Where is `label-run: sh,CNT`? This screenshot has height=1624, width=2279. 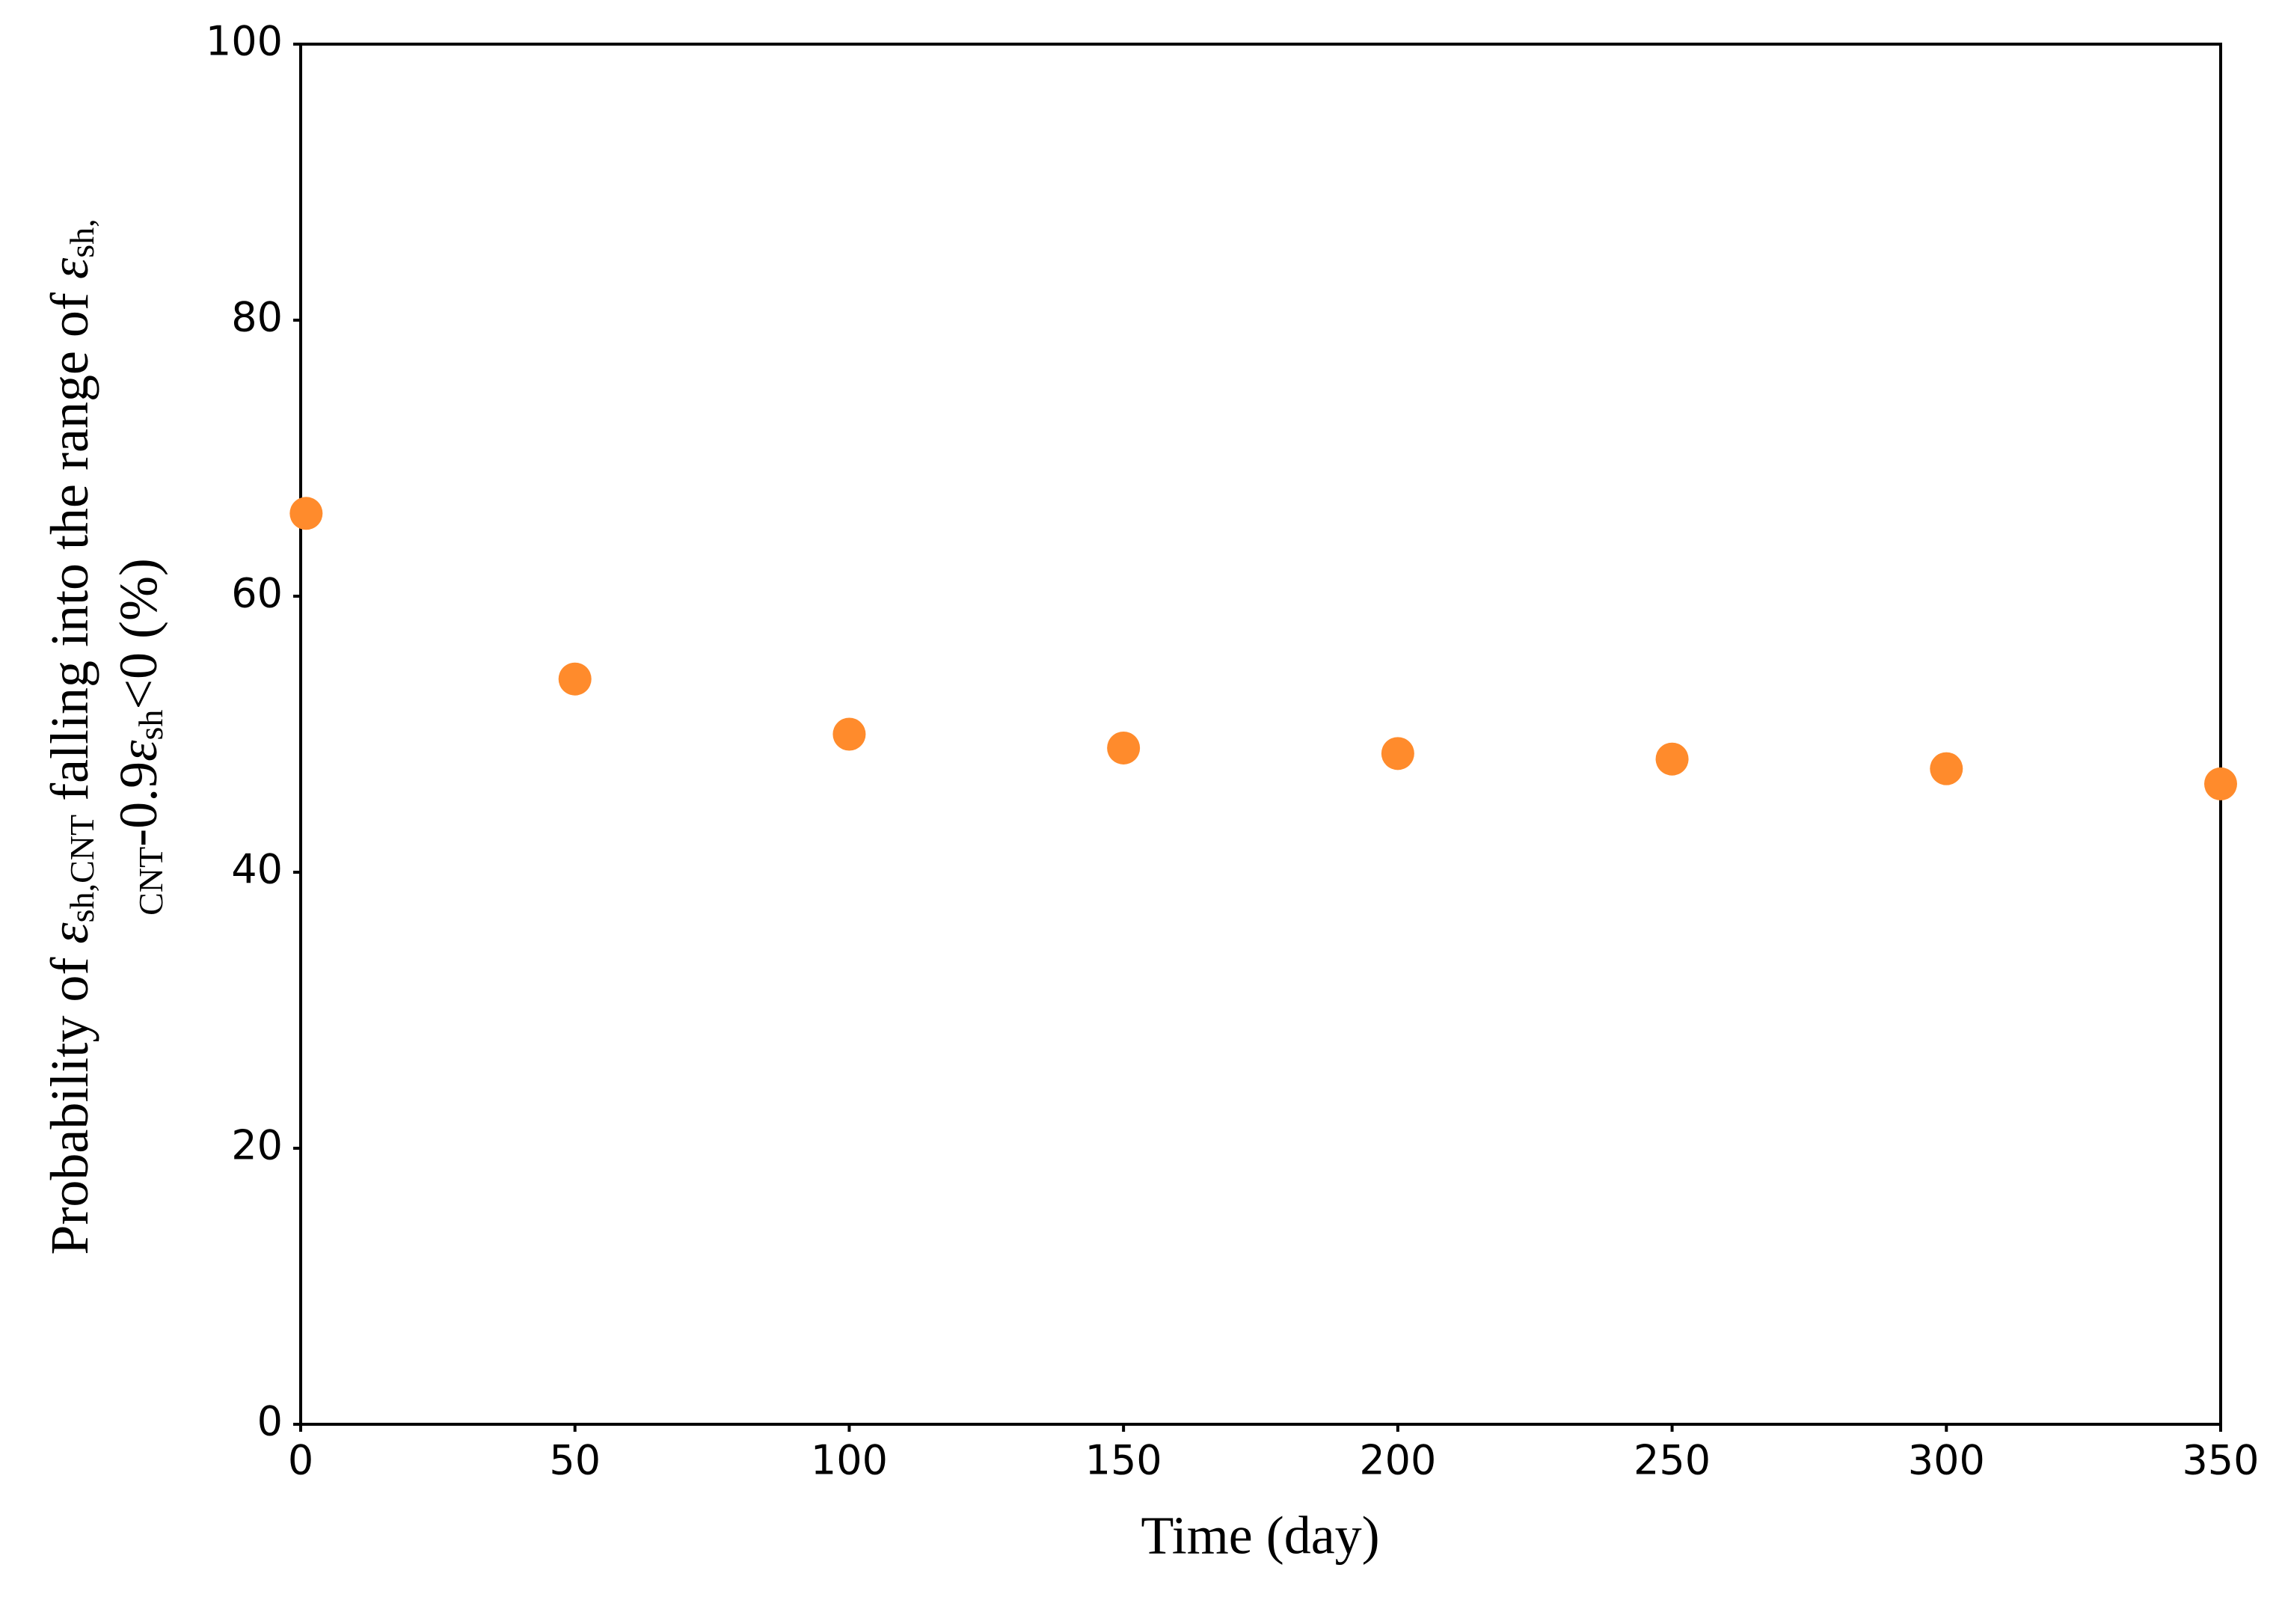 label-run: sh,CNT is located at coordinates (82, 868).